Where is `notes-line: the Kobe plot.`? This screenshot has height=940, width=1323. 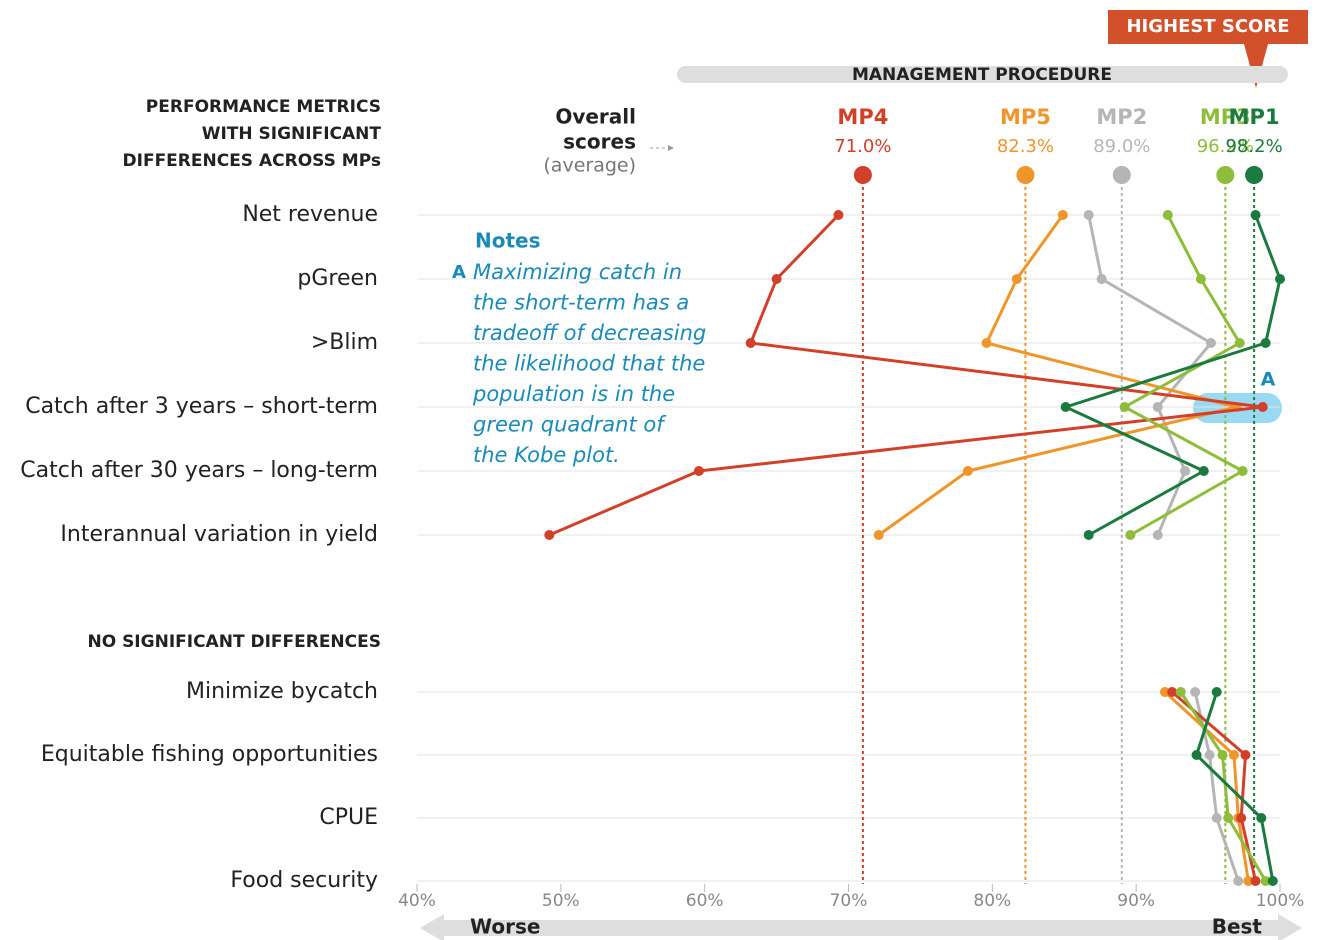 notes-line: the Kobe plot. is located at coordinates (546, 455).